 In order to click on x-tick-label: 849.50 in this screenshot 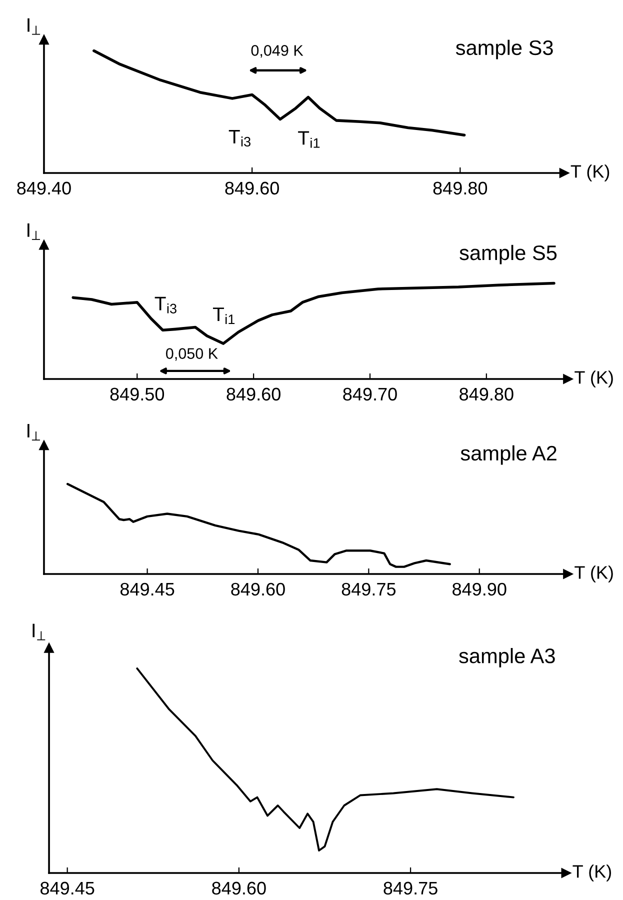, I will do `click(137, 394)`.